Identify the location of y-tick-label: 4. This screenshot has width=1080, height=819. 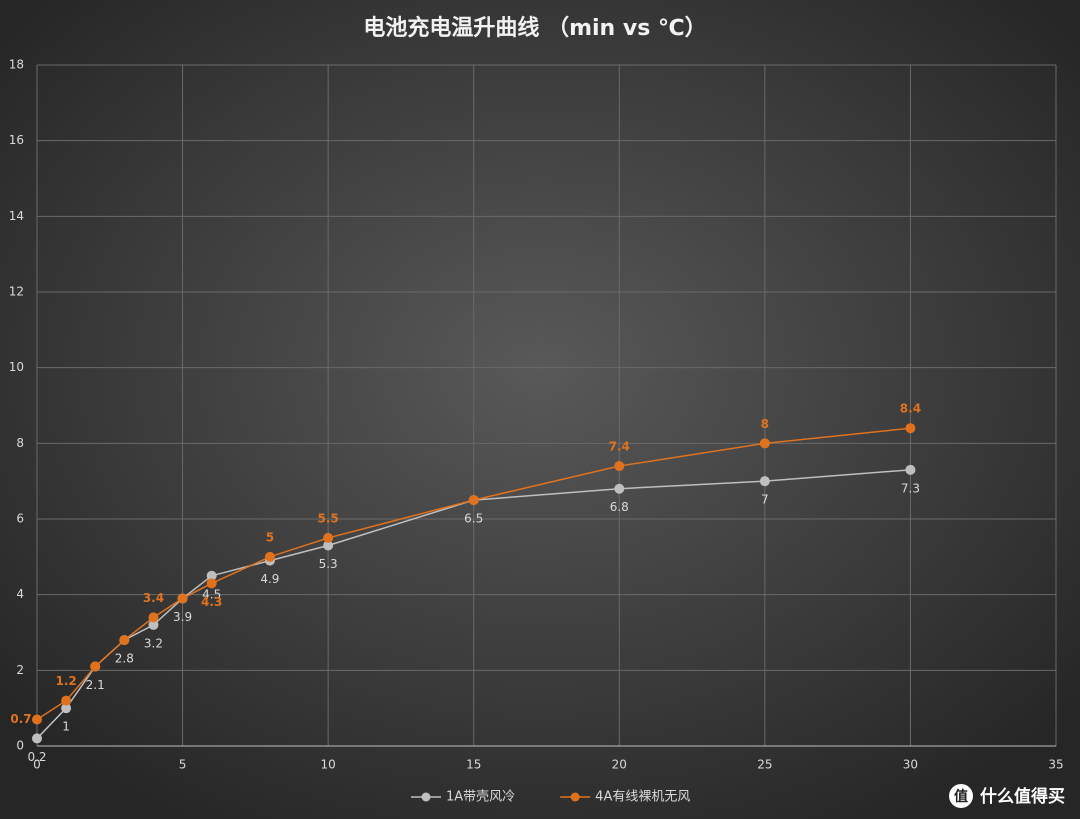
(20, 594).